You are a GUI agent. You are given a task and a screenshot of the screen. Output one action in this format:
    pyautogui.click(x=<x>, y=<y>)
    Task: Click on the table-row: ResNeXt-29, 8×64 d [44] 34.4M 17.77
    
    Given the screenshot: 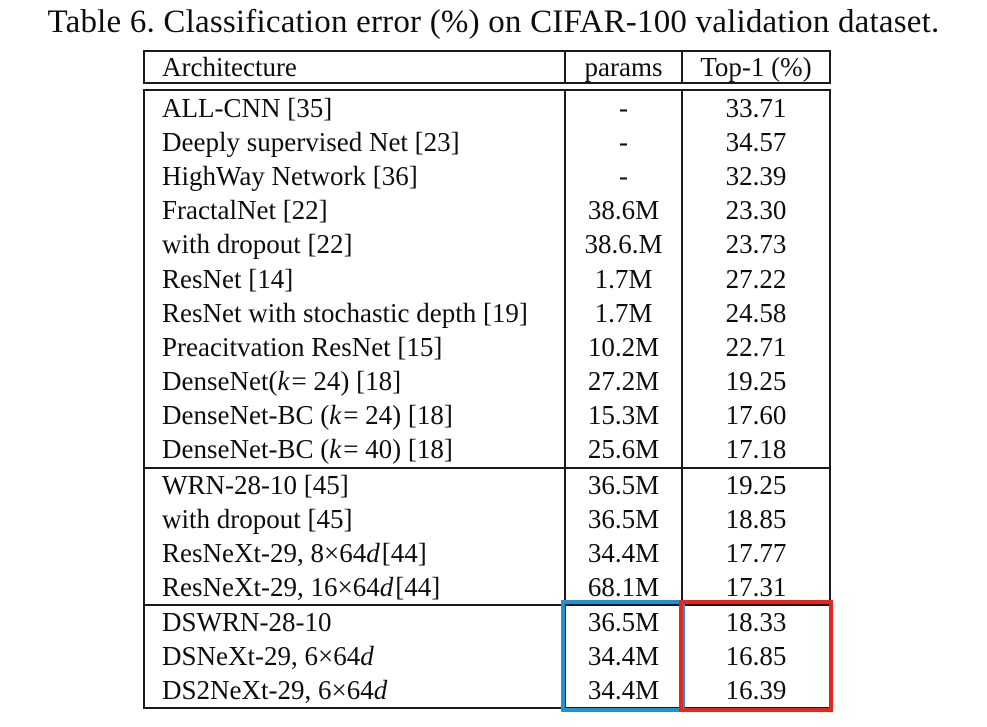 What is the action you would take?
    pyautogui.click(x=487, y=553)
    